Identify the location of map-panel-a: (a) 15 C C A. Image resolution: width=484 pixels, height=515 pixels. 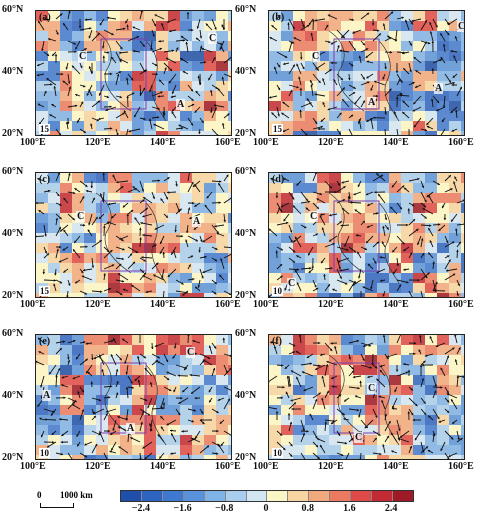
(133, 73).